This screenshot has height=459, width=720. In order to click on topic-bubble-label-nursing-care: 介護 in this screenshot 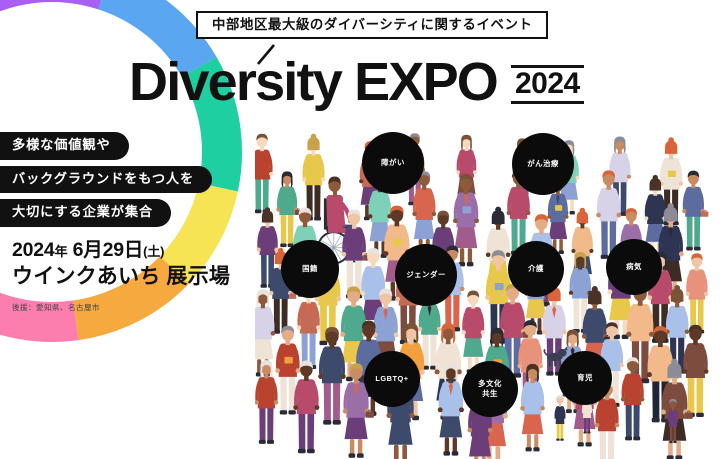, I will do `click(536, 269)`.